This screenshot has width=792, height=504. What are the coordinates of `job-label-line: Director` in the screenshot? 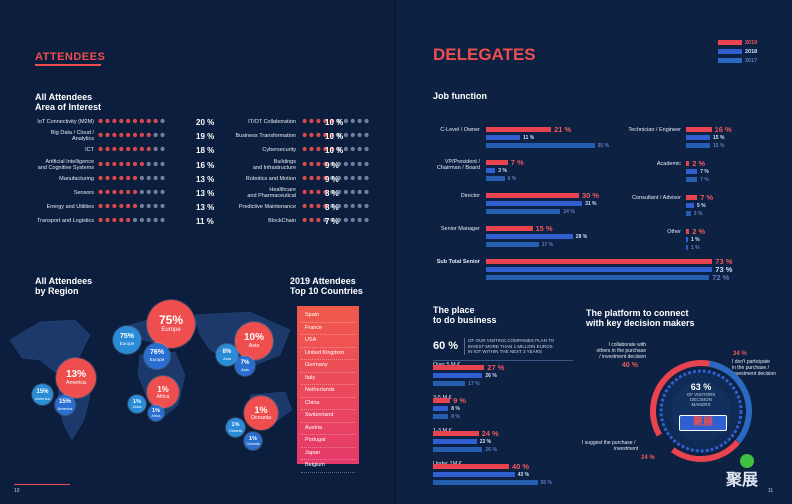 It's located at (470, 196).